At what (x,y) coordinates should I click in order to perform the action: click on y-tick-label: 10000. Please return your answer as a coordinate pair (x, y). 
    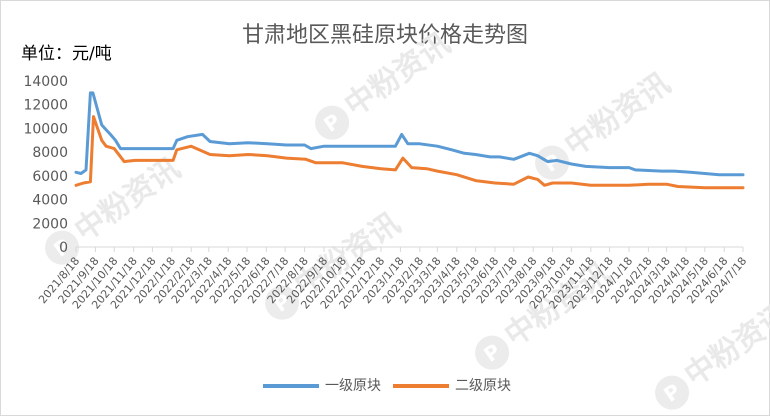
    Looking at the image, I should click on (45, 129).